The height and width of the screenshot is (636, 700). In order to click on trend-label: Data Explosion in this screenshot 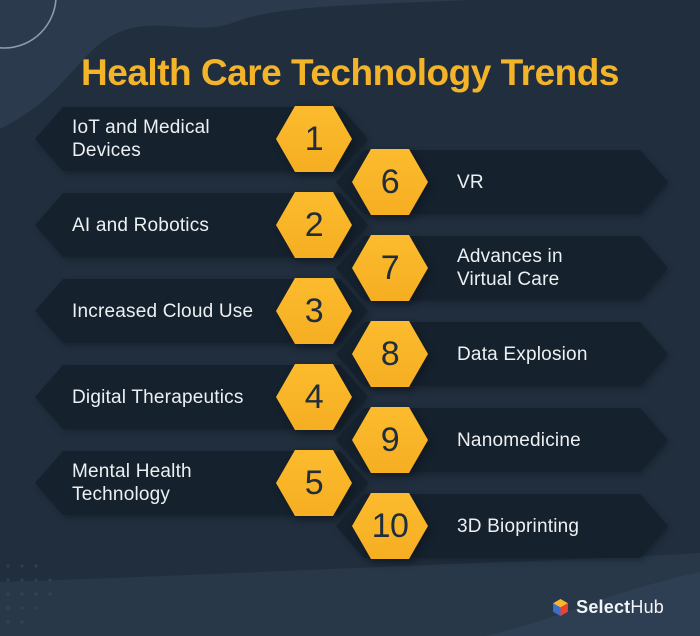, I will do `click(522, 354)`.